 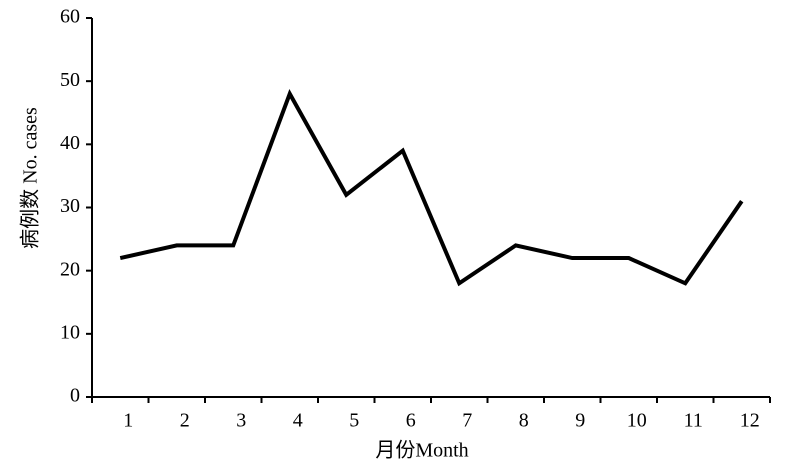 What do you see at coordinates (411, 421) in the screenshot?
I see `x-tick-label: 6` at bounding box center [411, 421].